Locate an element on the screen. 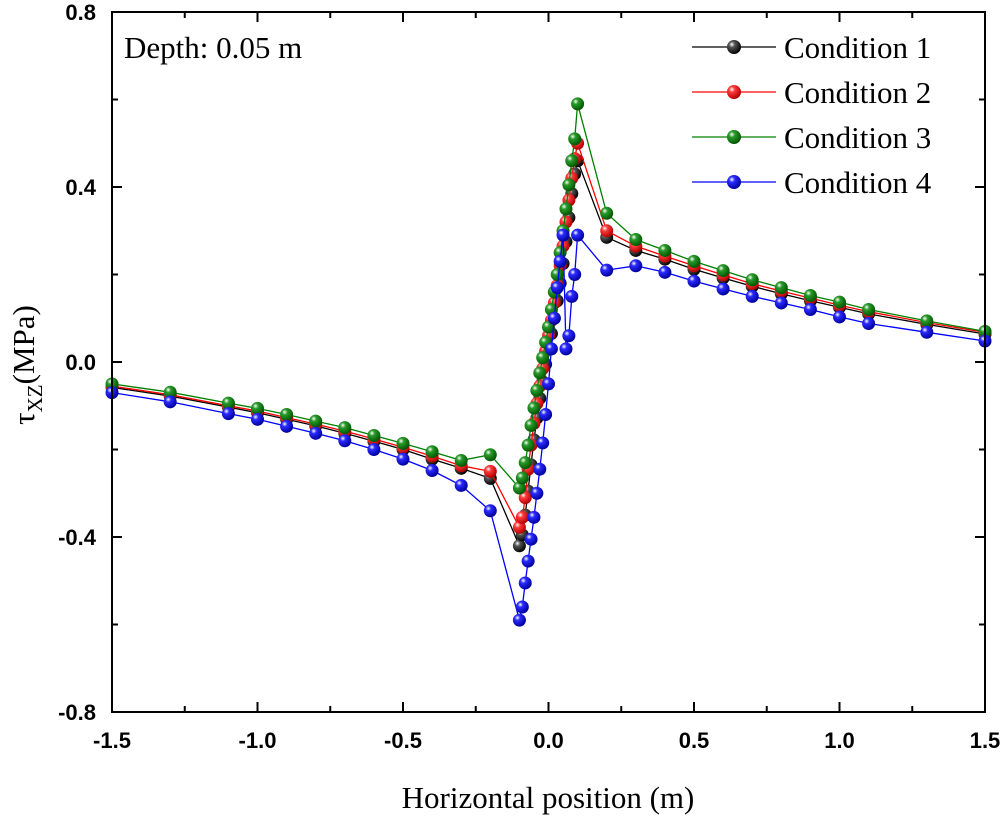 This screenshot has width=1000, height=817. x-tick-label: 1.0 is located at coordinates (839, 740).